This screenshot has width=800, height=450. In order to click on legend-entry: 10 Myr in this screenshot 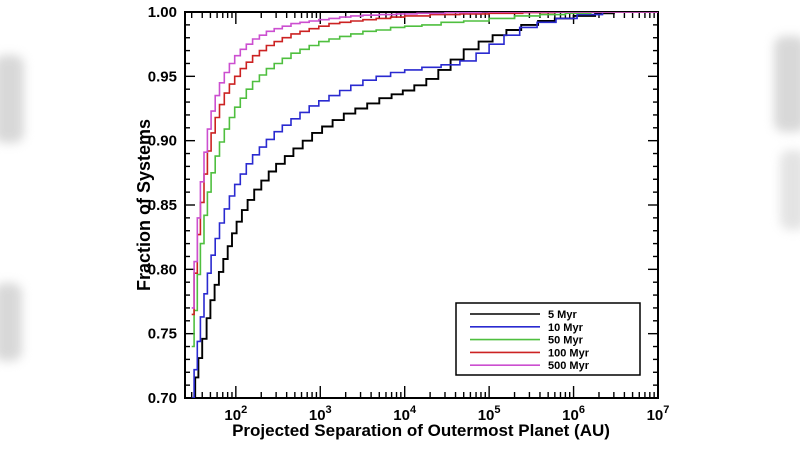, I will do `click(527, 328)`.